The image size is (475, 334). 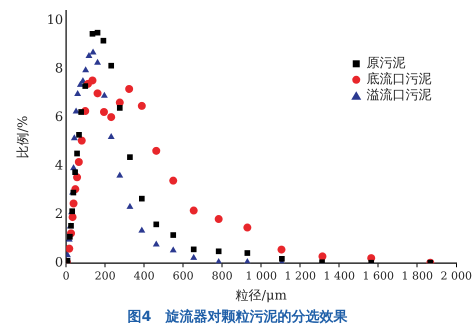 What do you see at coordinates (55, 20) in the screenshot?
I see `y-tick-label: 10` at bounding box center [55, 20].